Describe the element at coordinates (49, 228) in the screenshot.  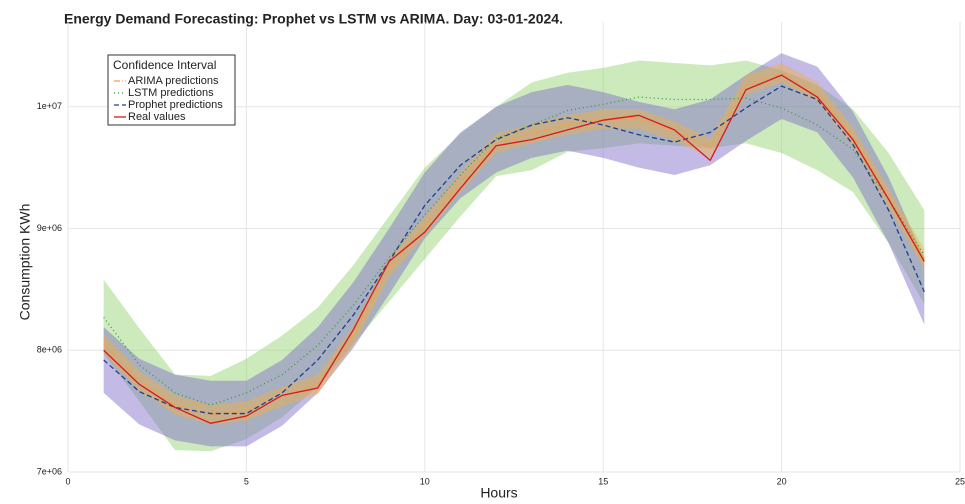
I see `y-tick-label: 9e+06` at that location.